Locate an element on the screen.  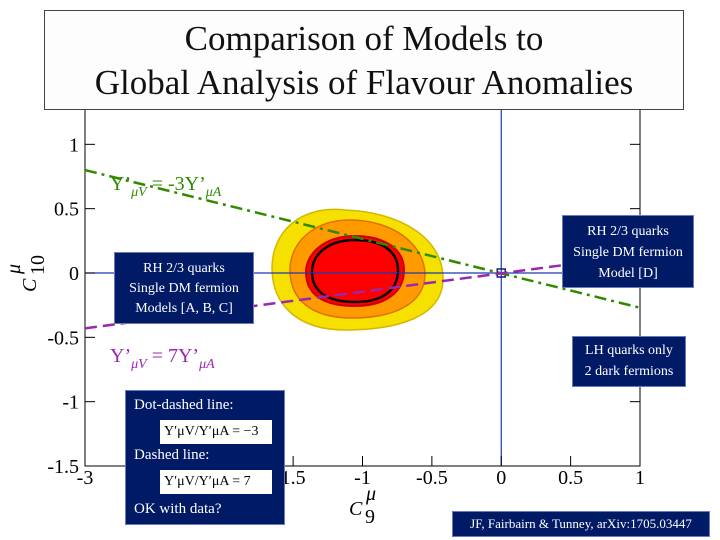
annotation-right-line-2: Single DM fermion is located at coordinates (628, 252).